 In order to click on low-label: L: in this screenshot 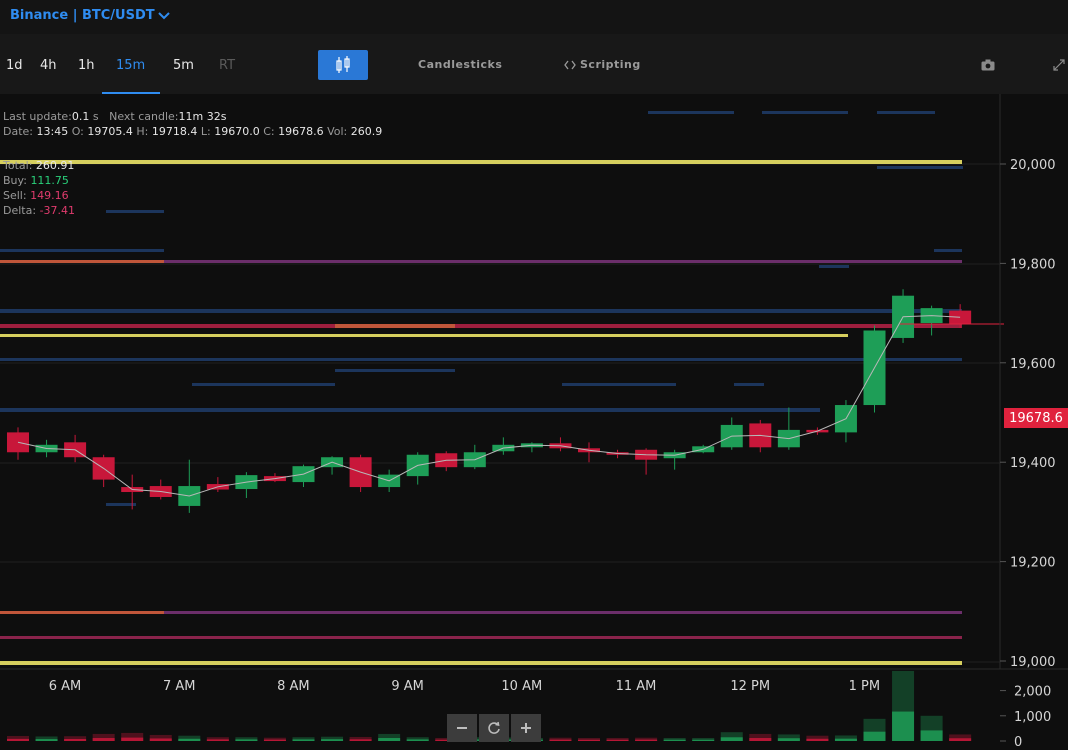, I will do `click(205, 131)`.